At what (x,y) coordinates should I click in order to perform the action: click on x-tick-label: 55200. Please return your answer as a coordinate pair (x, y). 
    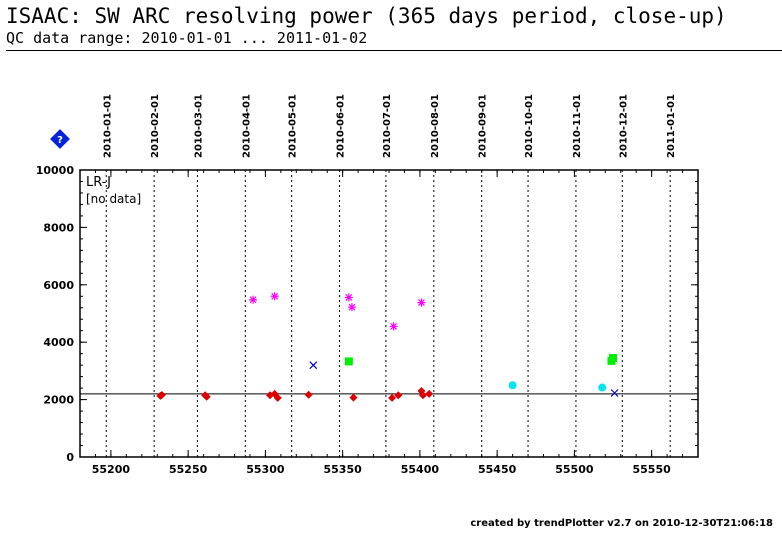
    Looking at the image, I should click on (111, 469).